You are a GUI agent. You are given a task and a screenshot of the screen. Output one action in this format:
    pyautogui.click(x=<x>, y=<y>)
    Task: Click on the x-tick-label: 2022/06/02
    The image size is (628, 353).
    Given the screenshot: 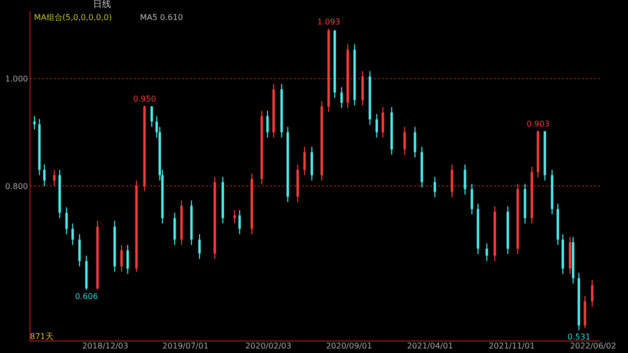 What is the action you would take?
    pyautogui.click(x=593, y=346)
    